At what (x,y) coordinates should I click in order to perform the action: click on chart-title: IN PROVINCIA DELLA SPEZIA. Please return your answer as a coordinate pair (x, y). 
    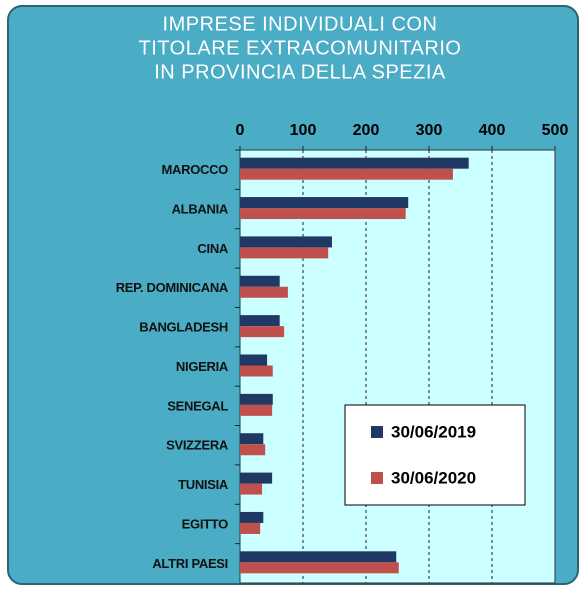
    Looking at the image, I should click on (300, 72).